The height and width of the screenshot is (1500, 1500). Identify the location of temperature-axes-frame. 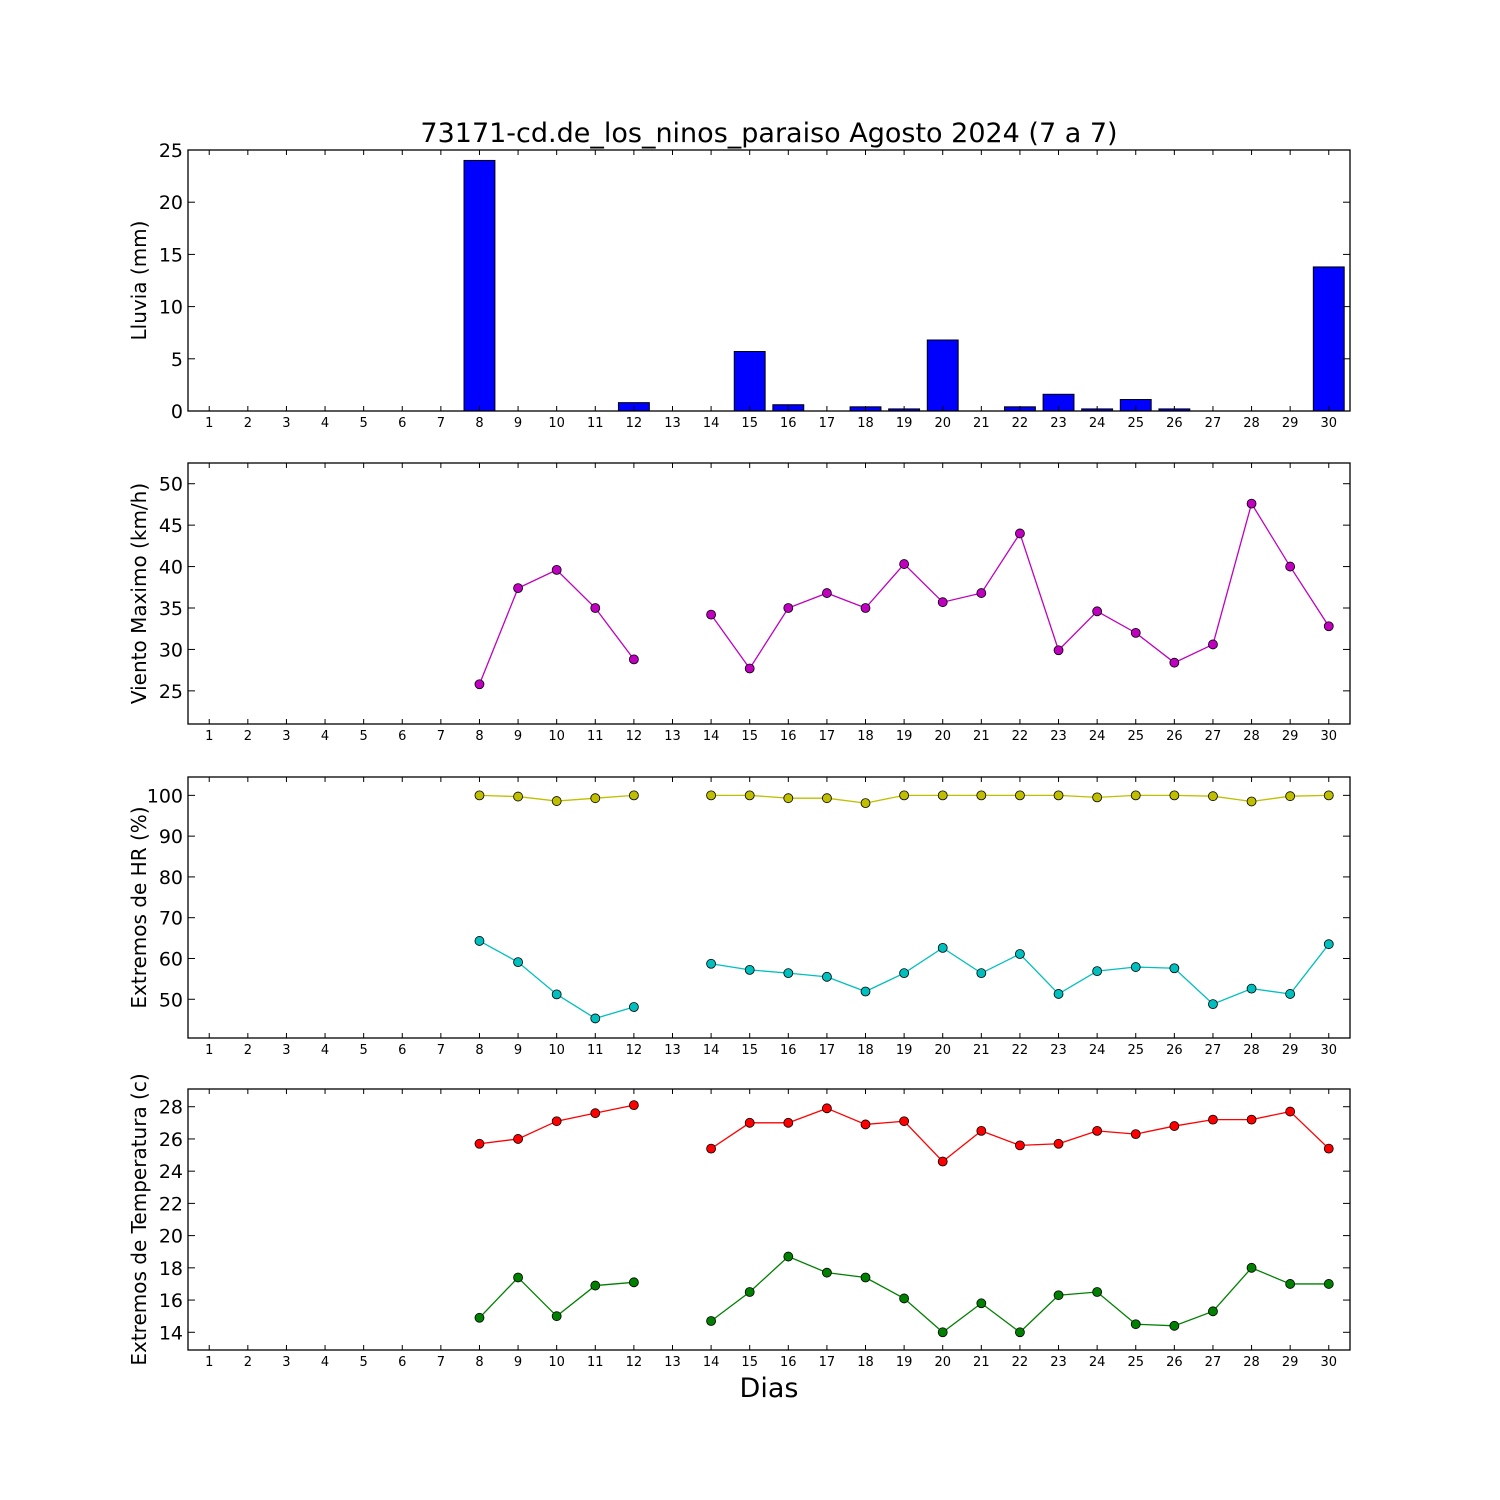
(769, 1219).